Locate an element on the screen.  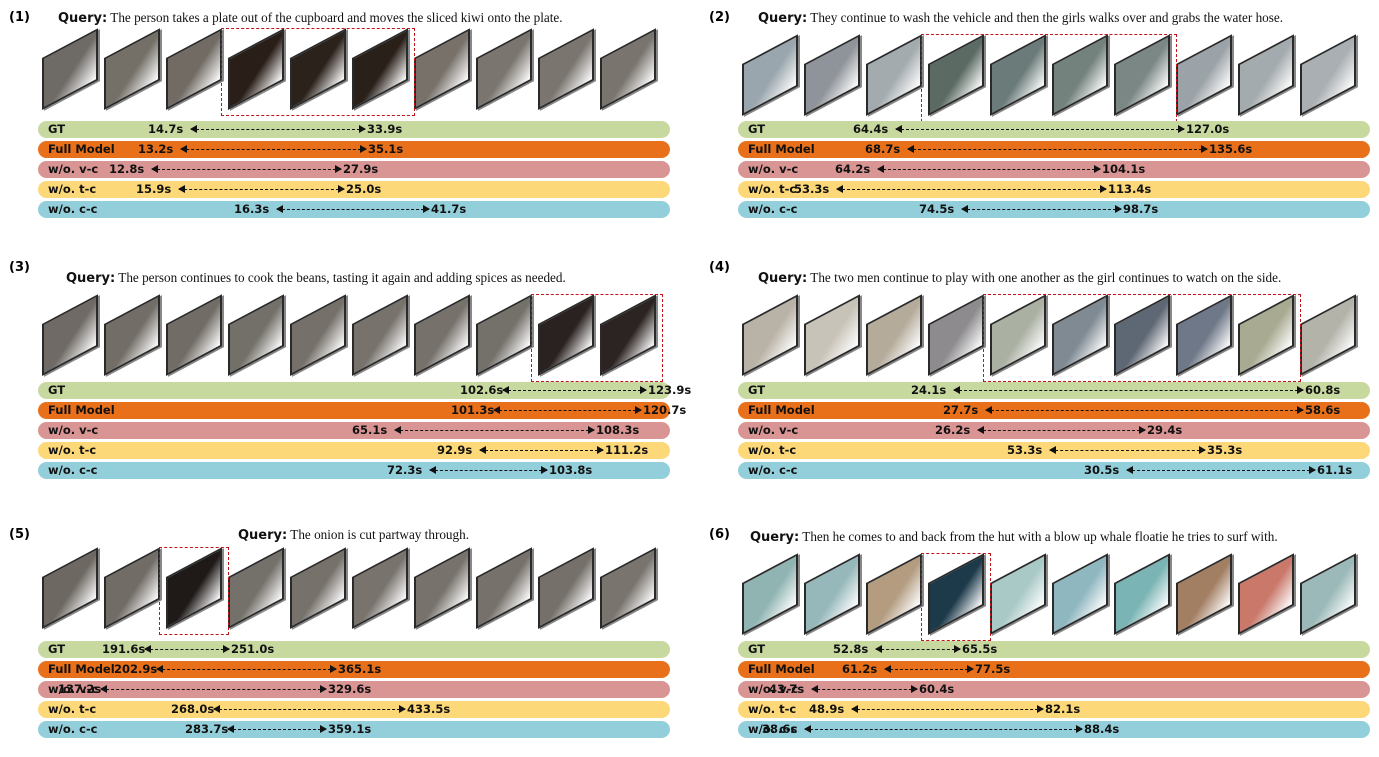
prediction-row: Full Model 61.2s 77.5s is located at coordinates (1054, 669).